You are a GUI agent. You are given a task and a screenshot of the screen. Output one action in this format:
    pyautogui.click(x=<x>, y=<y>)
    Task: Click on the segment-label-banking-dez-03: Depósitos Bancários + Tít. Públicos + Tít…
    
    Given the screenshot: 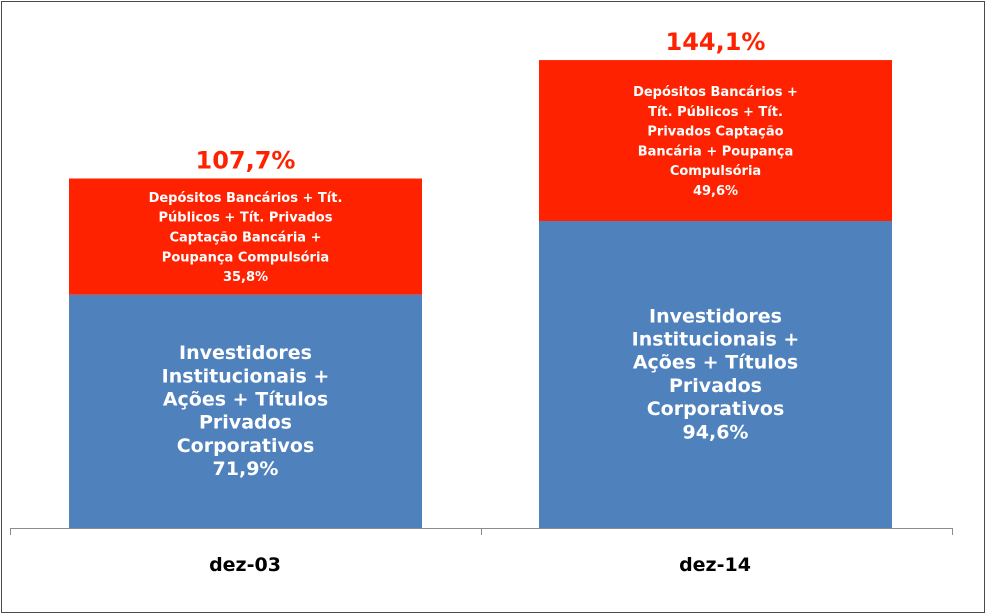 What is the action you would take?
    pyautogui.click(x=246, y=238)
    